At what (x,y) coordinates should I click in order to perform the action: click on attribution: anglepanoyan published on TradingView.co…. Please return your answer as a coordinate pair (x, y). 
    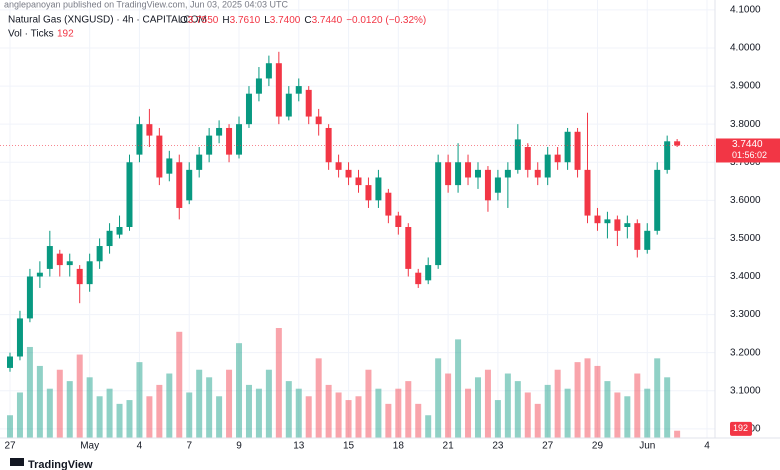
    Looking at the image, I should click on (146, 4).